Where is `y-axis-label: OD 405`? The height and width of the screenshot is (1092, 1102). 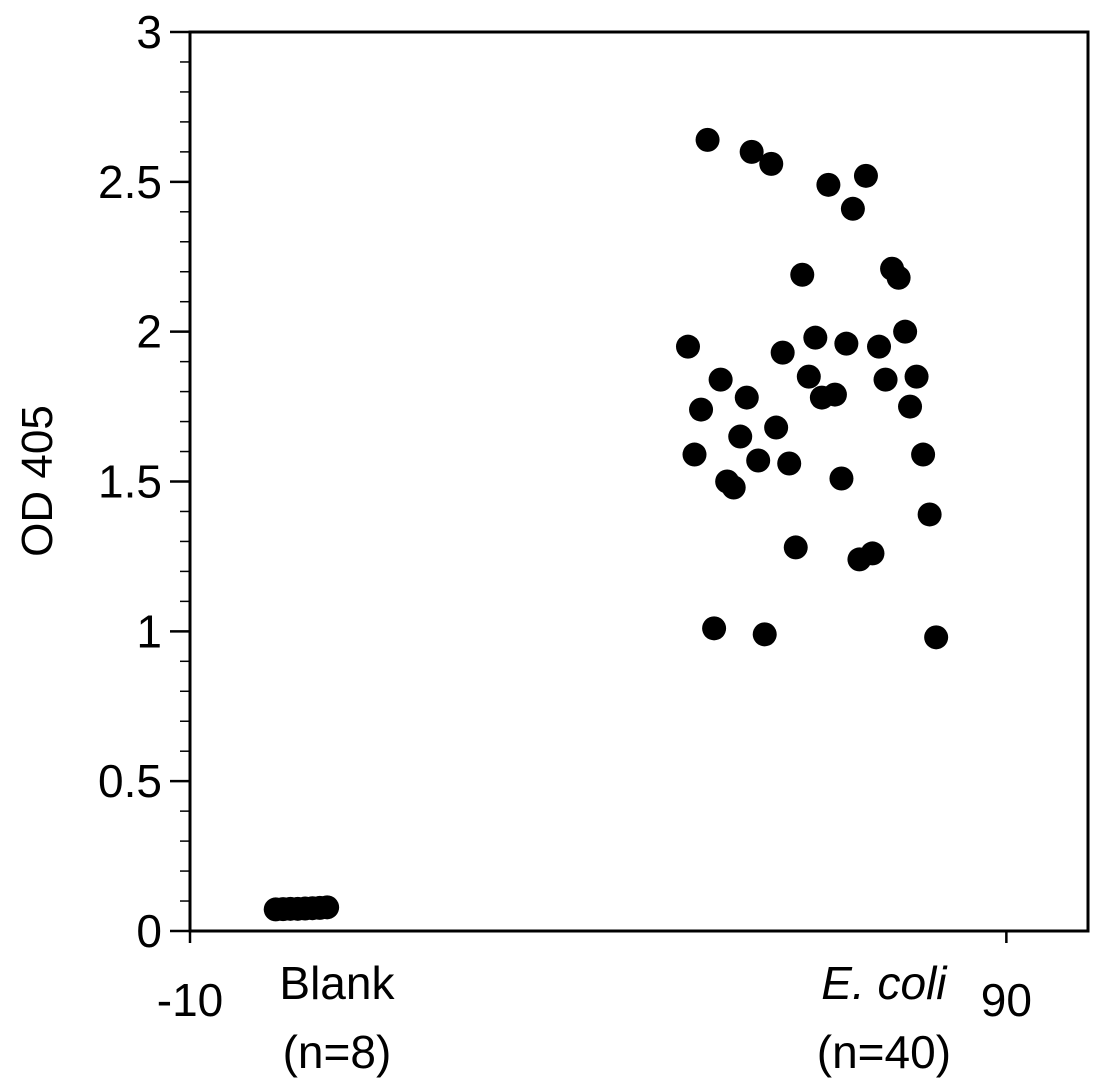 y-axis-label: OD 405 is located at coordinates (37, 481).